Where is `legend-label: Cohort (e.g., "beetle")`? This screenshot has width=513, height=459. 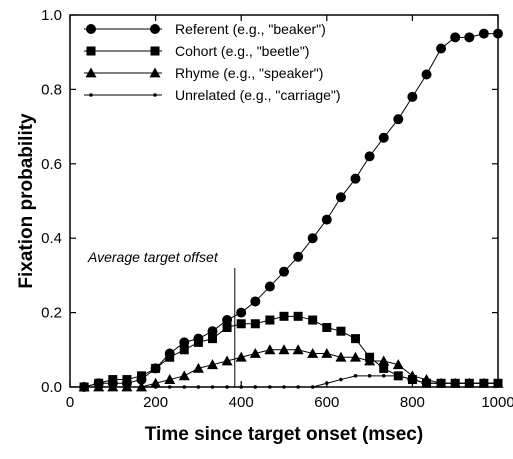
legend-label: Cohort (e.g., "beetle") is located at coordinates (242, 51).